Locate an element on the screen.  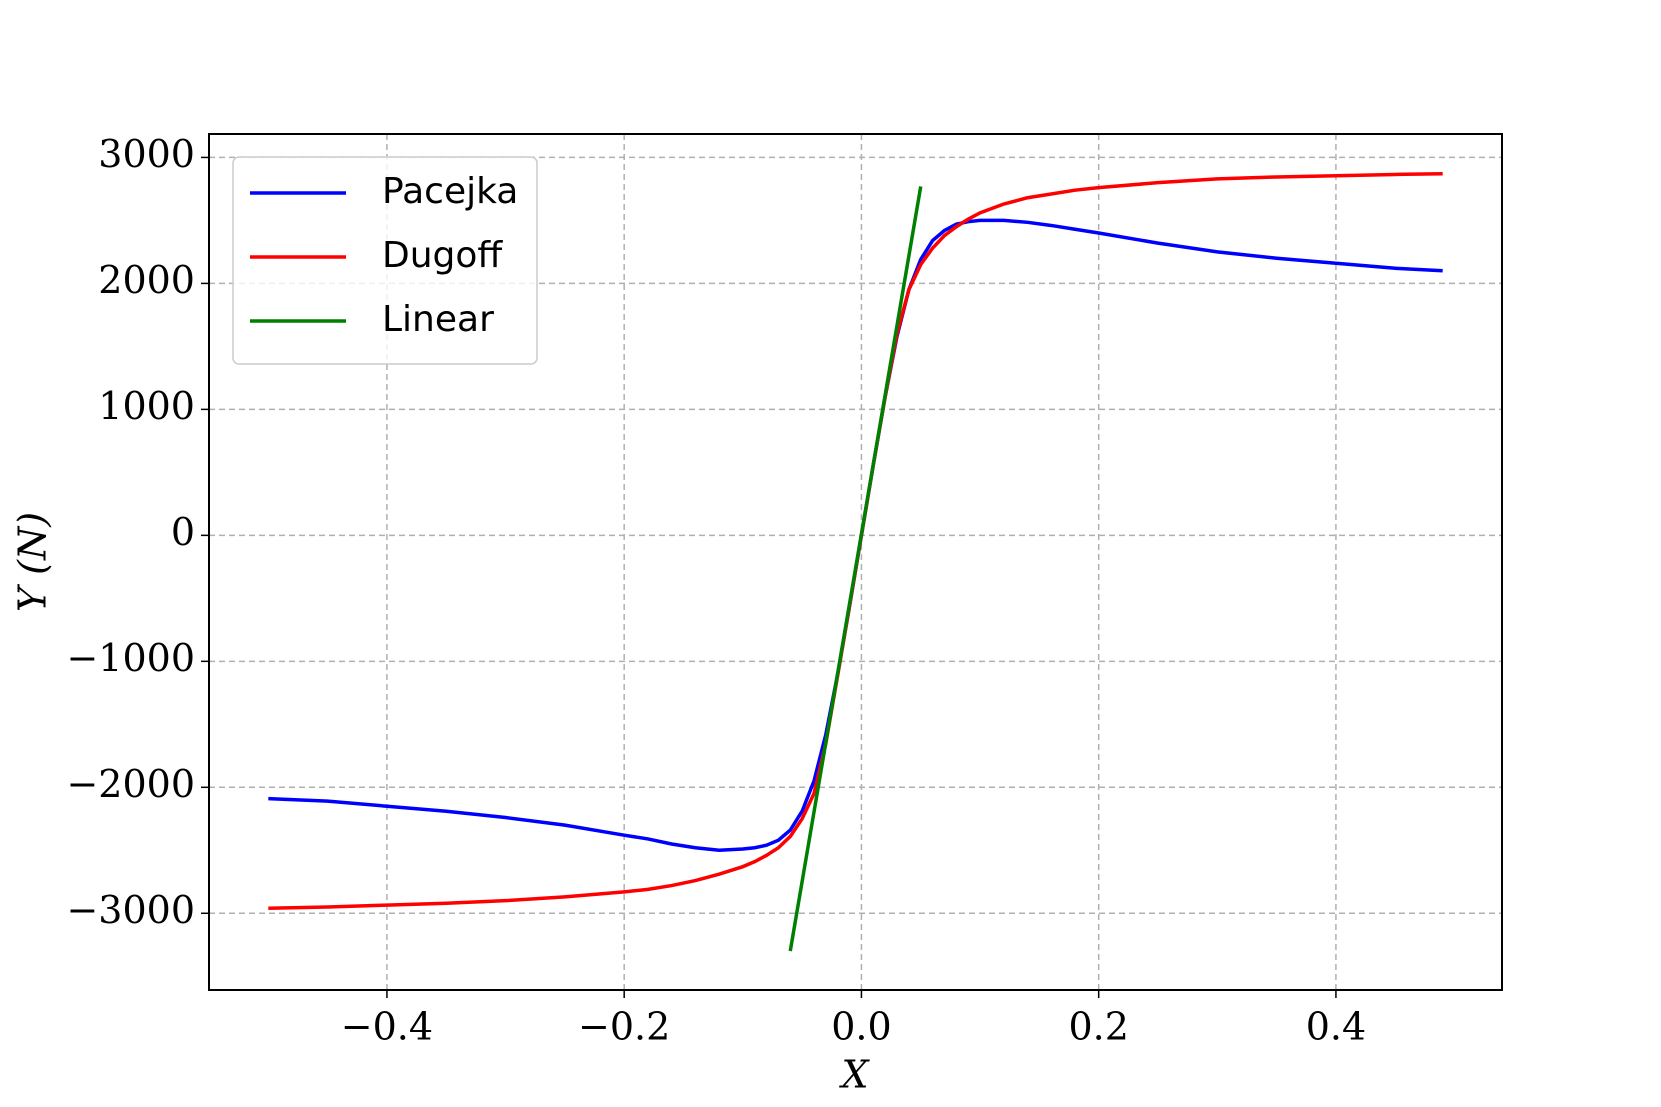
data-line is located at coordinates (855, 569).